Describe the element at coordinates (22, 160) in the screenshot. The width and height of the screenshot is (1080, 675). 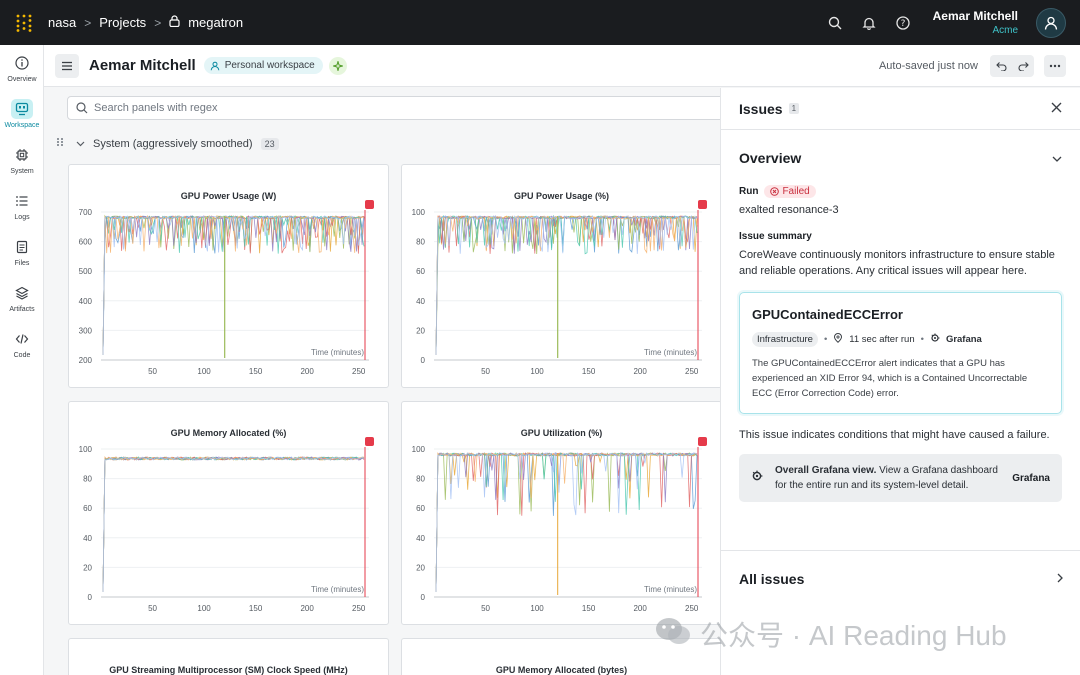
I see `sidebar-item-system: System` at that location.